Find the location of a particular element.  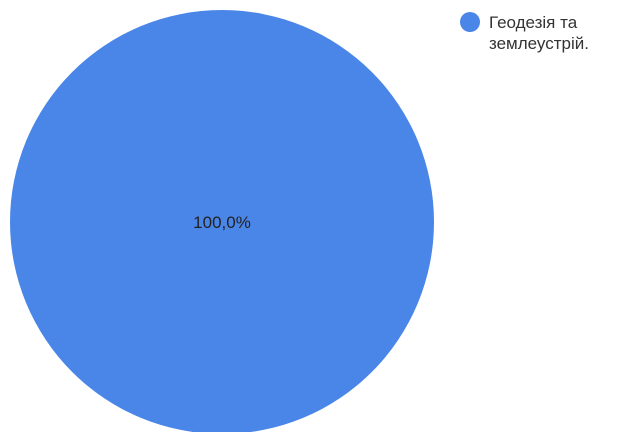

legend: Геодезія та землеустрій. is located at coordinates (549, 33).